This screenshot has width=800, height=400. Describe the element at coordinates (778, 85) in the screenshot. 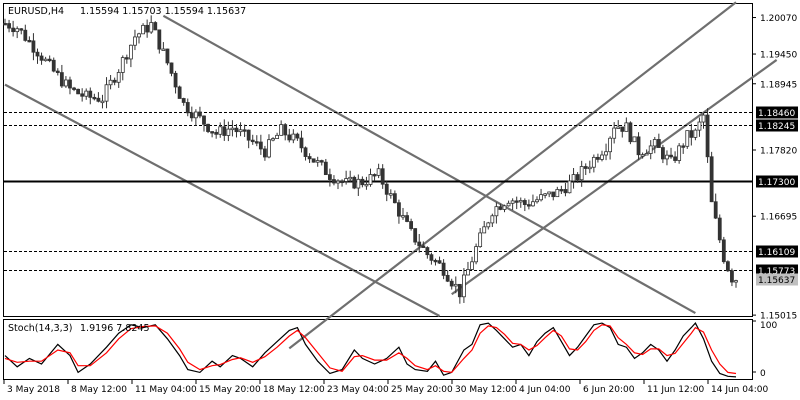

I see `price-tick-2: 1.18945` at that location.